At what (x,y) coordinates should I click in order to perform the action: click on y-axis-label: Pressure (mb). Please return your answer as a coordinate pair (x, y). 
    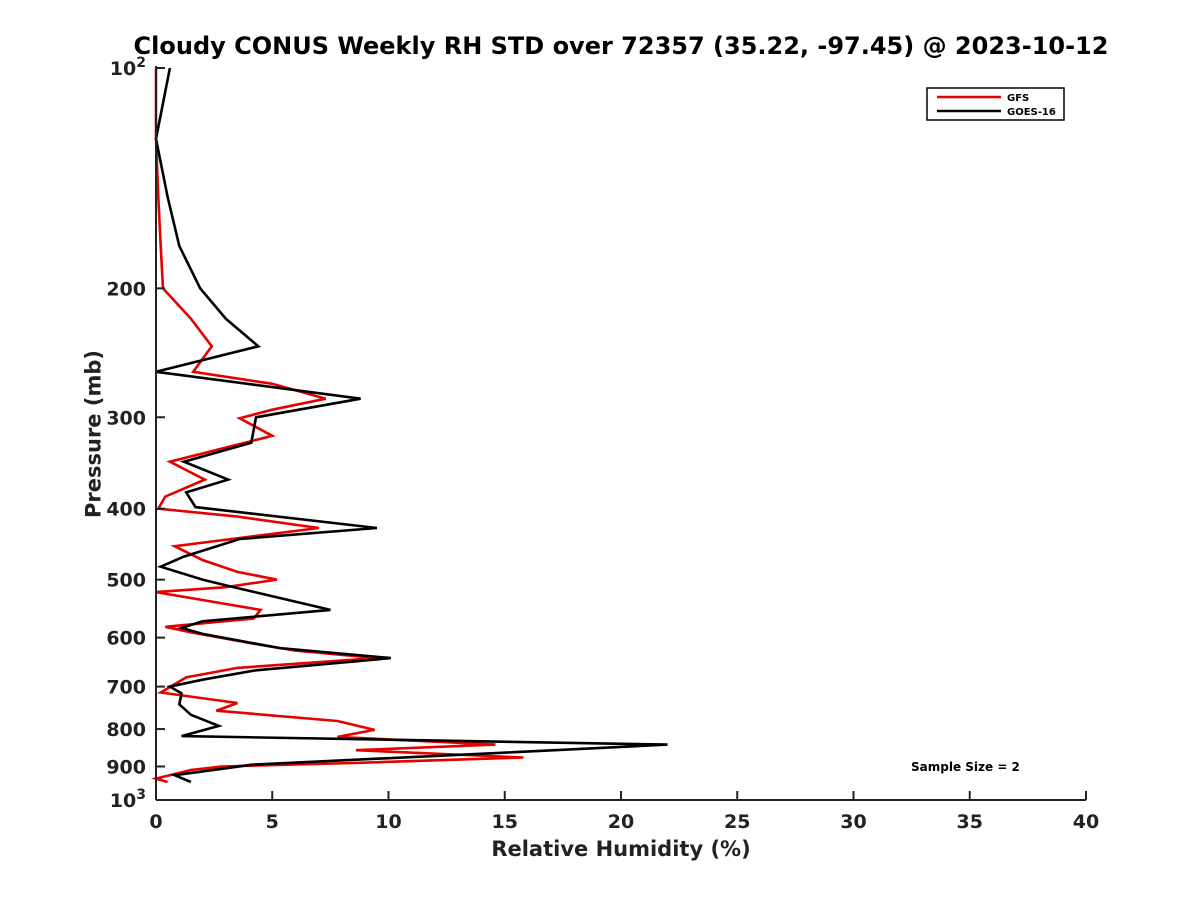
    Looking at the image, I should click on (93, 434).